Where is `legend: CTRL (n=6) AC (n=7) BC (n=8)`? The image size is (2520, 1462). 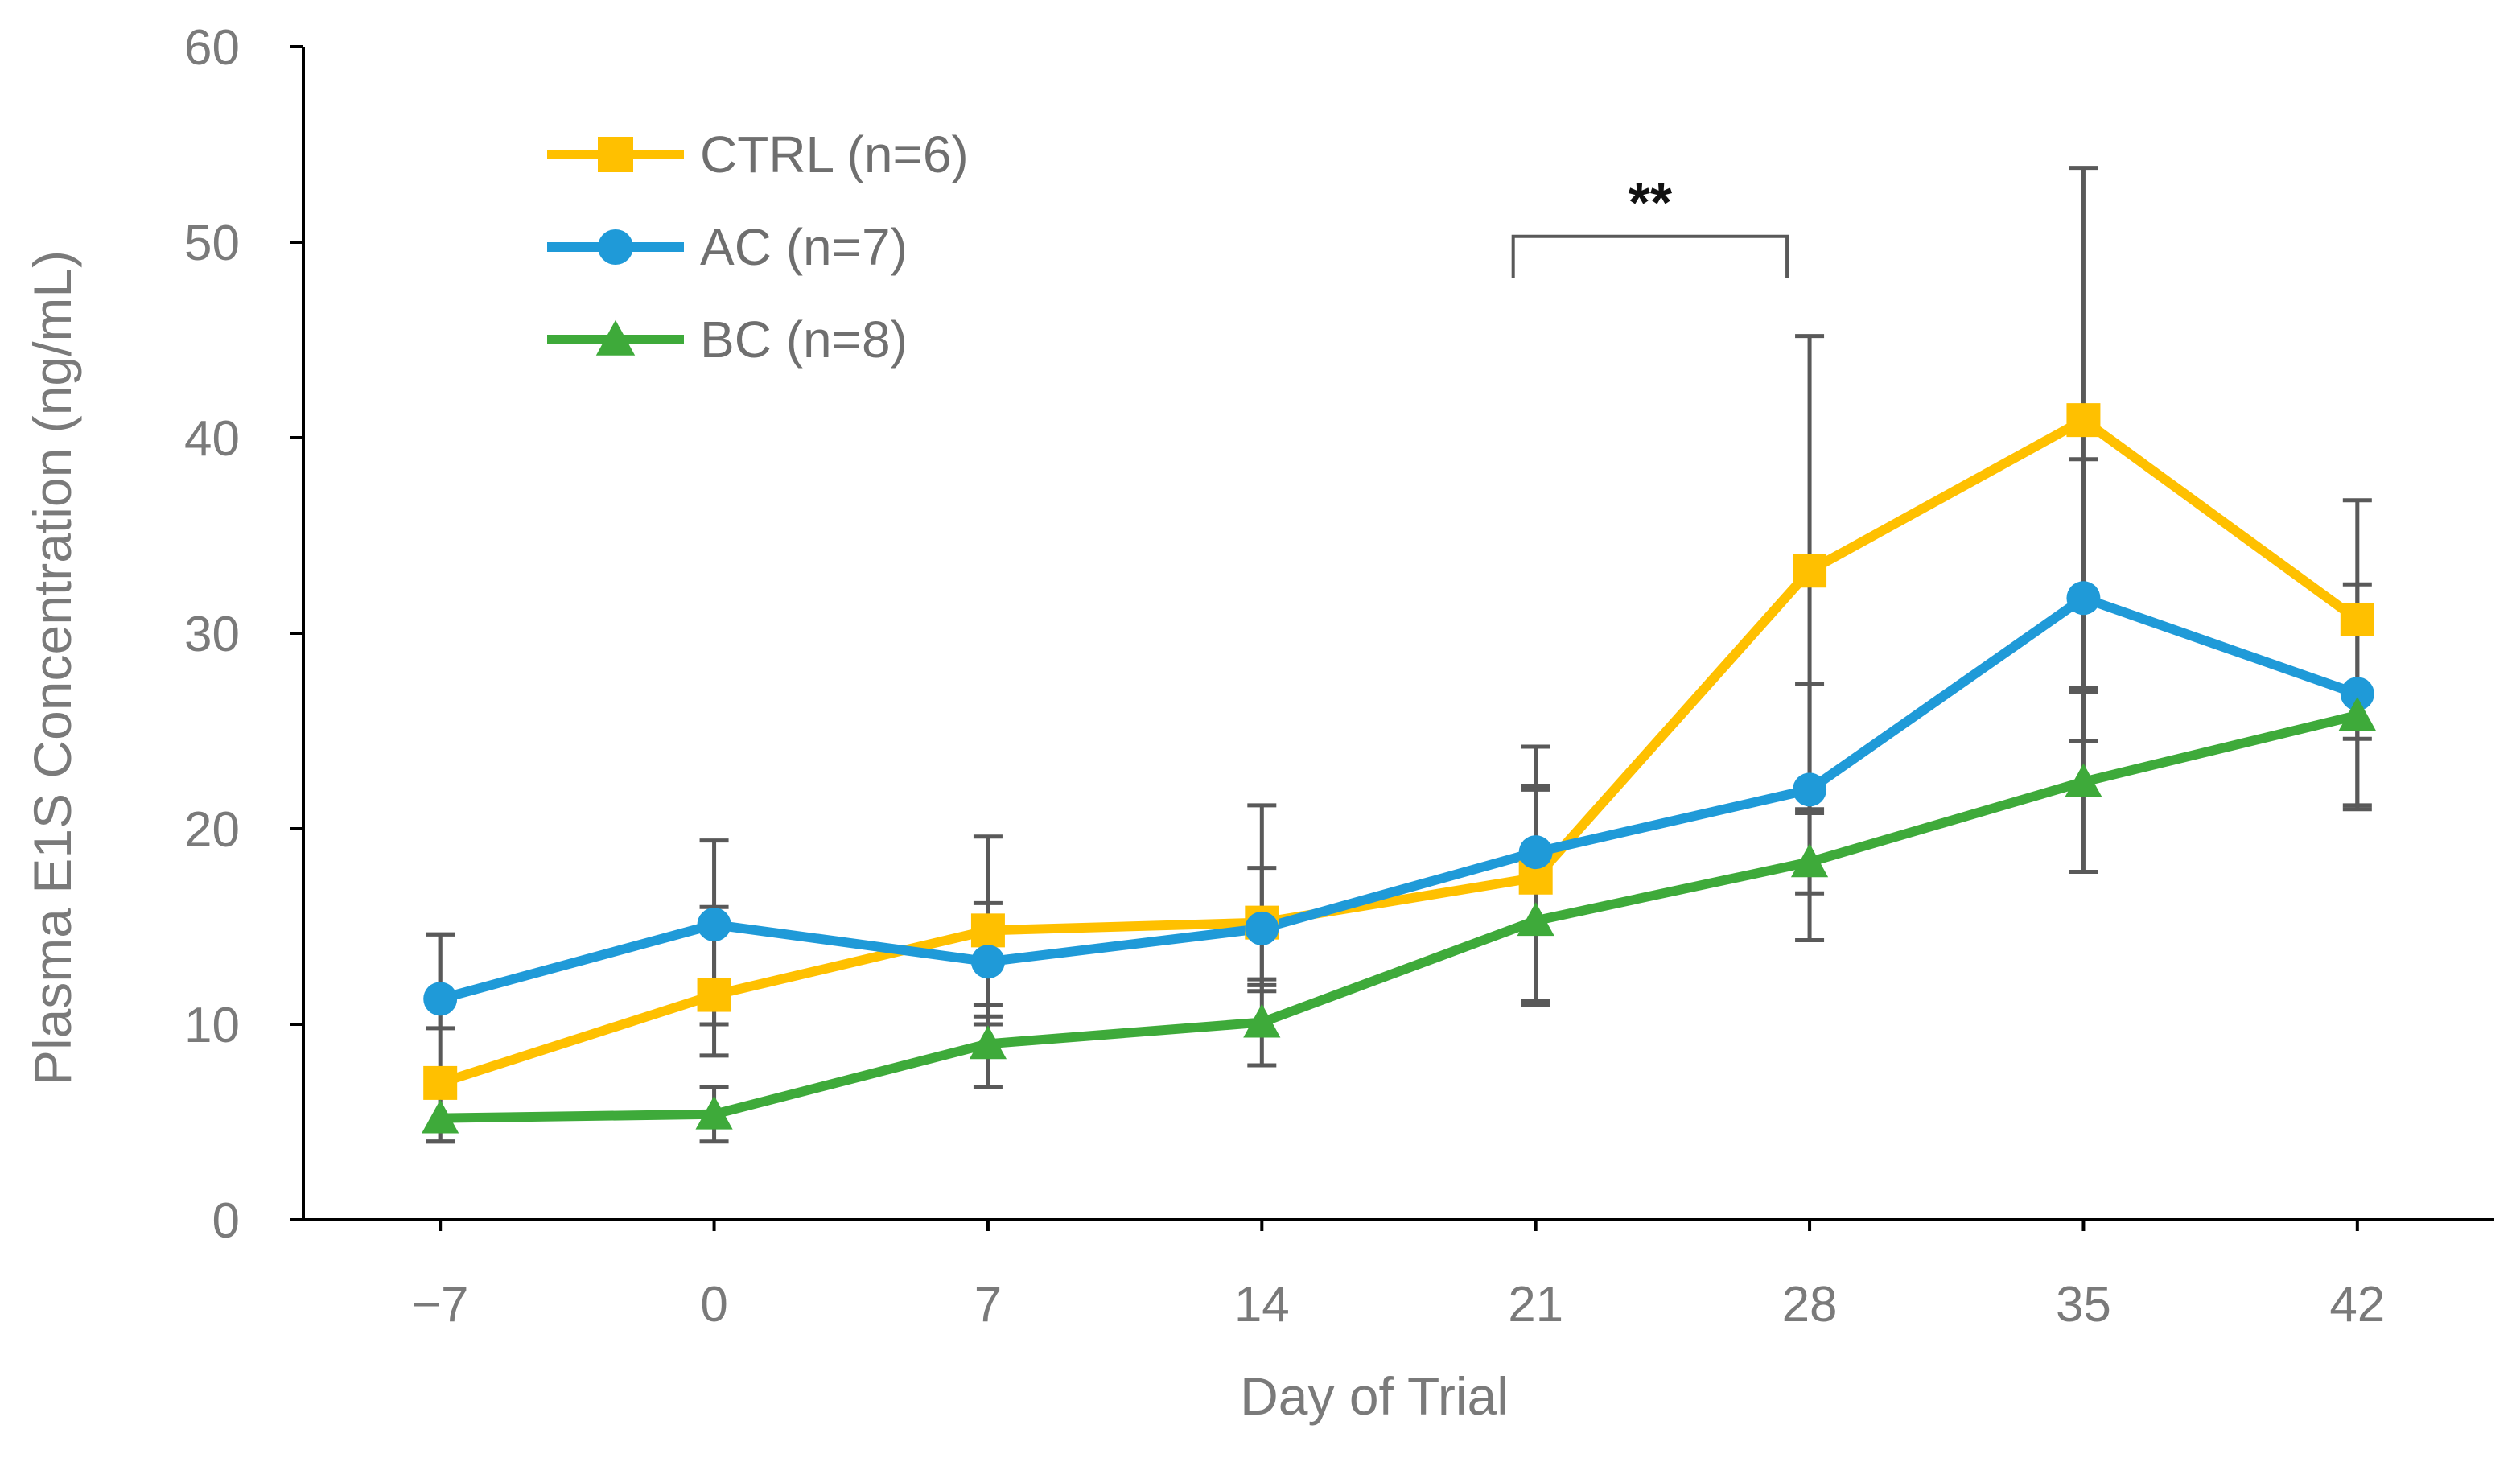
legend: CTRL (n=6) AC (n=7) BC (n=8) is located at coordinates (758, 247).